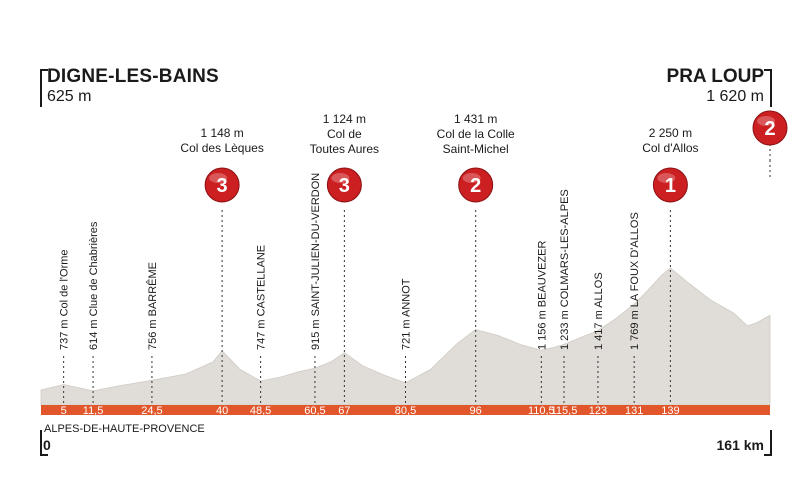 Image resolution: width=800 pixels, height=489 pixels. I want to click on waypoint-label-2: 756 m BARRÊME, so click(152, 306).